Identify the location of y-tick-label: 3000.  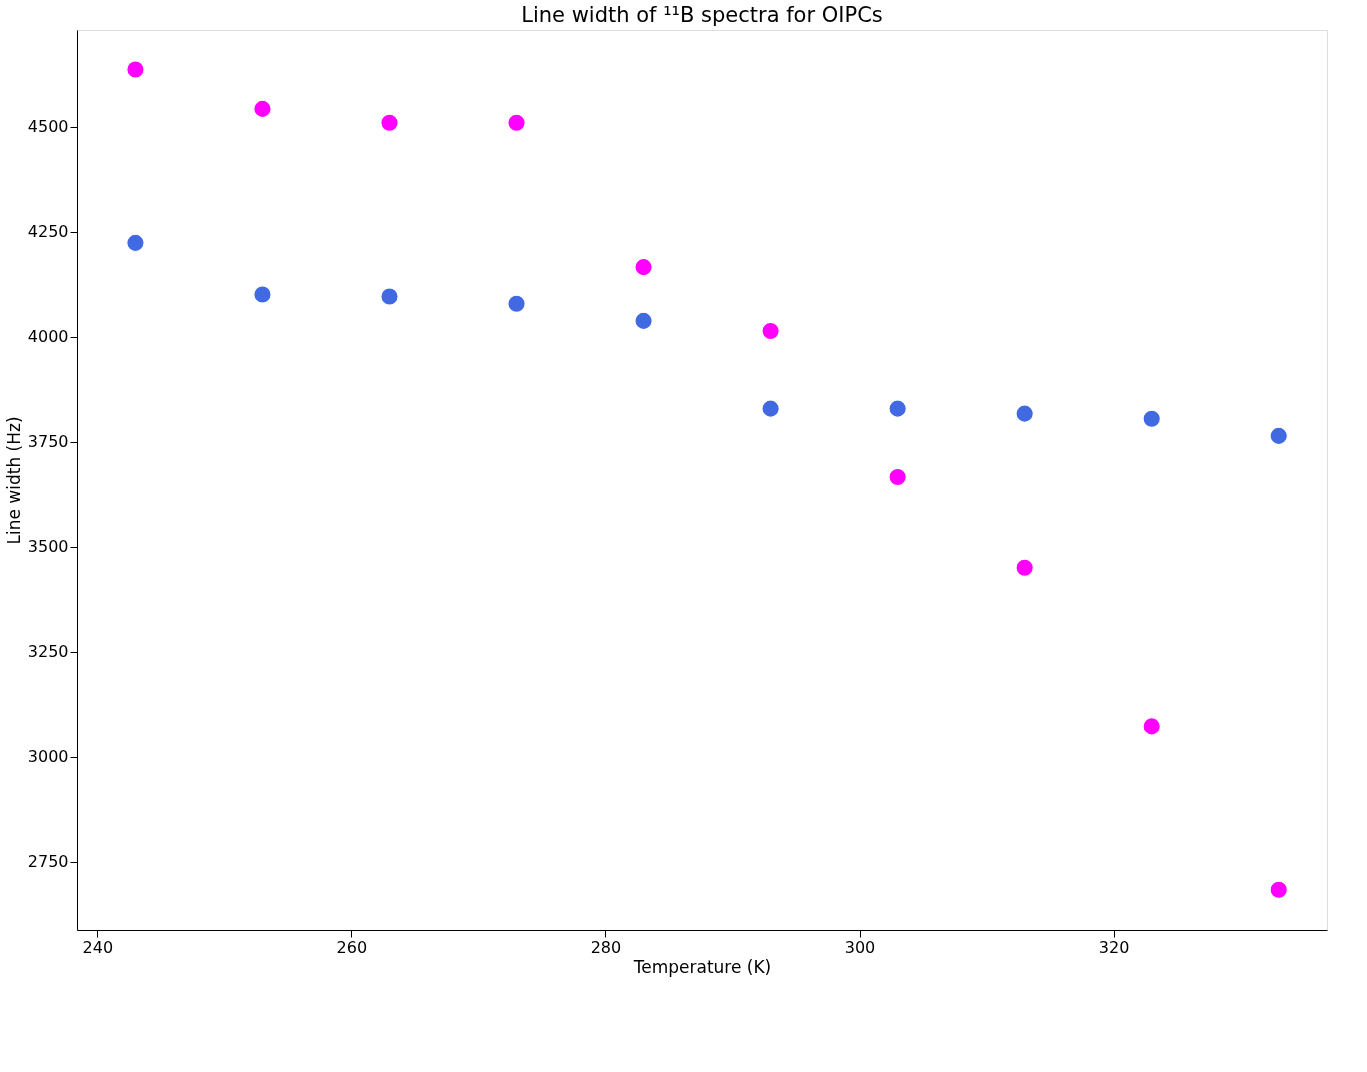
(48, 757).